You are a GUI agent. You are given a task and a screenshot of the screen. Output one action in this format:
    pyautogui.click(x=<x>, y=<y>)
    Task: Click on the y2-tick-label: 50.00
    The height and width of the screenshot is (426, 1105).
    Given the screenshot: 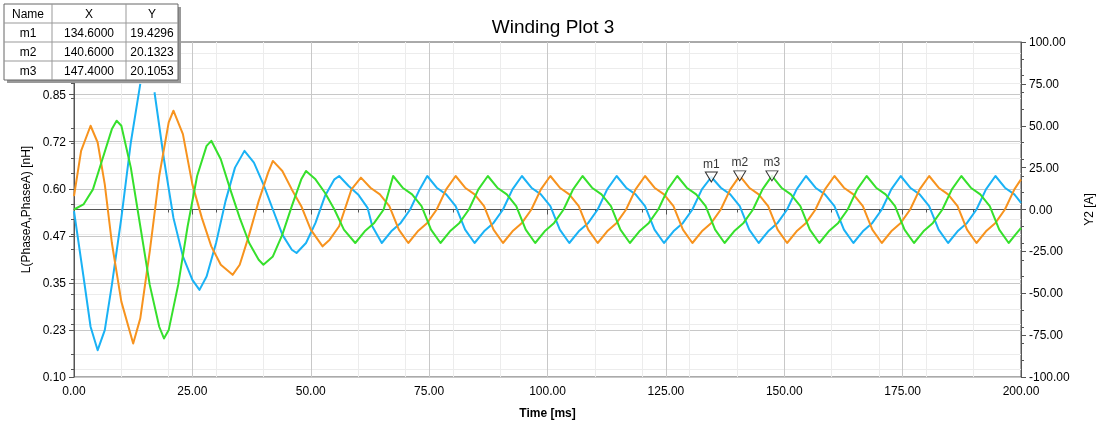 What is the action you would take?
    pyautogui.click(x=1044, y=125)
    